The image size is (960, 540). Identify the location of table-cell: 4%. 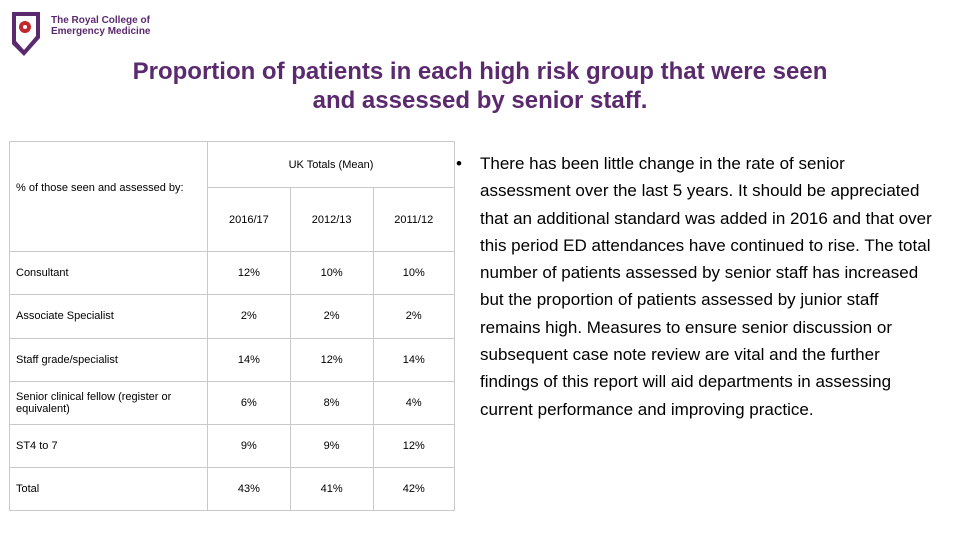
(413, 402).